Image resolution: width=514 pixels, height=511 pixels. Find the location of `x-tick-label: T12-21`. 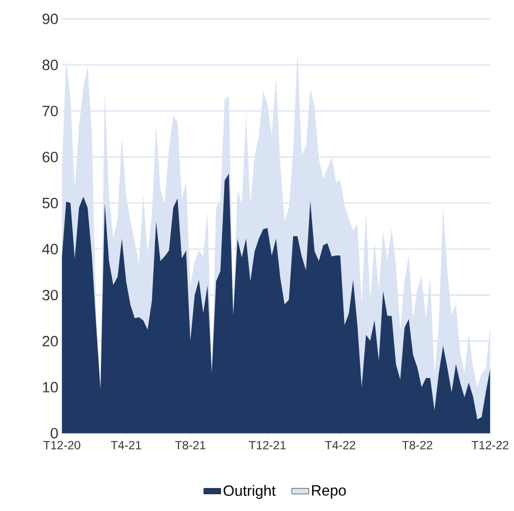

x-tick-label: T12-21 is located at coordinates (267, 445).